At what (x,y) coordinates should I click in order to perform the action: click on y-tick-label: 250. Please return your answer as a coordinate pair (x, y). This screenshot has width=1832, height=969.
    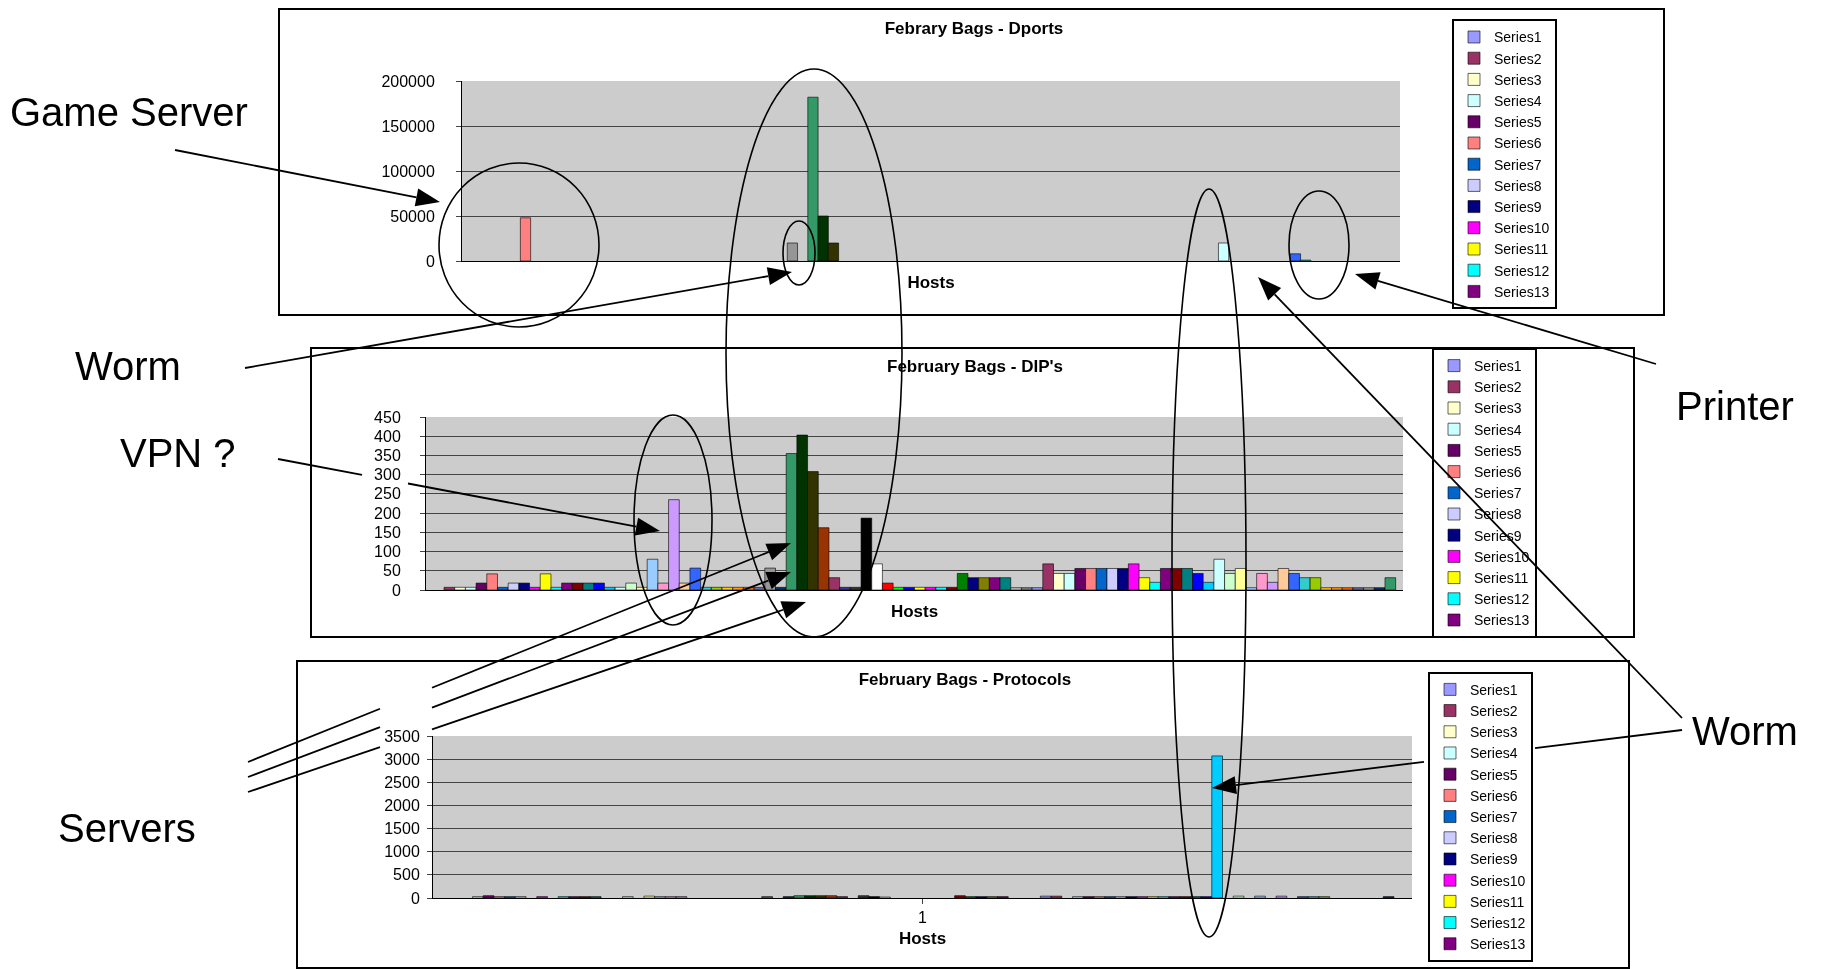
    Looking at the image, I should click on (387, 494).